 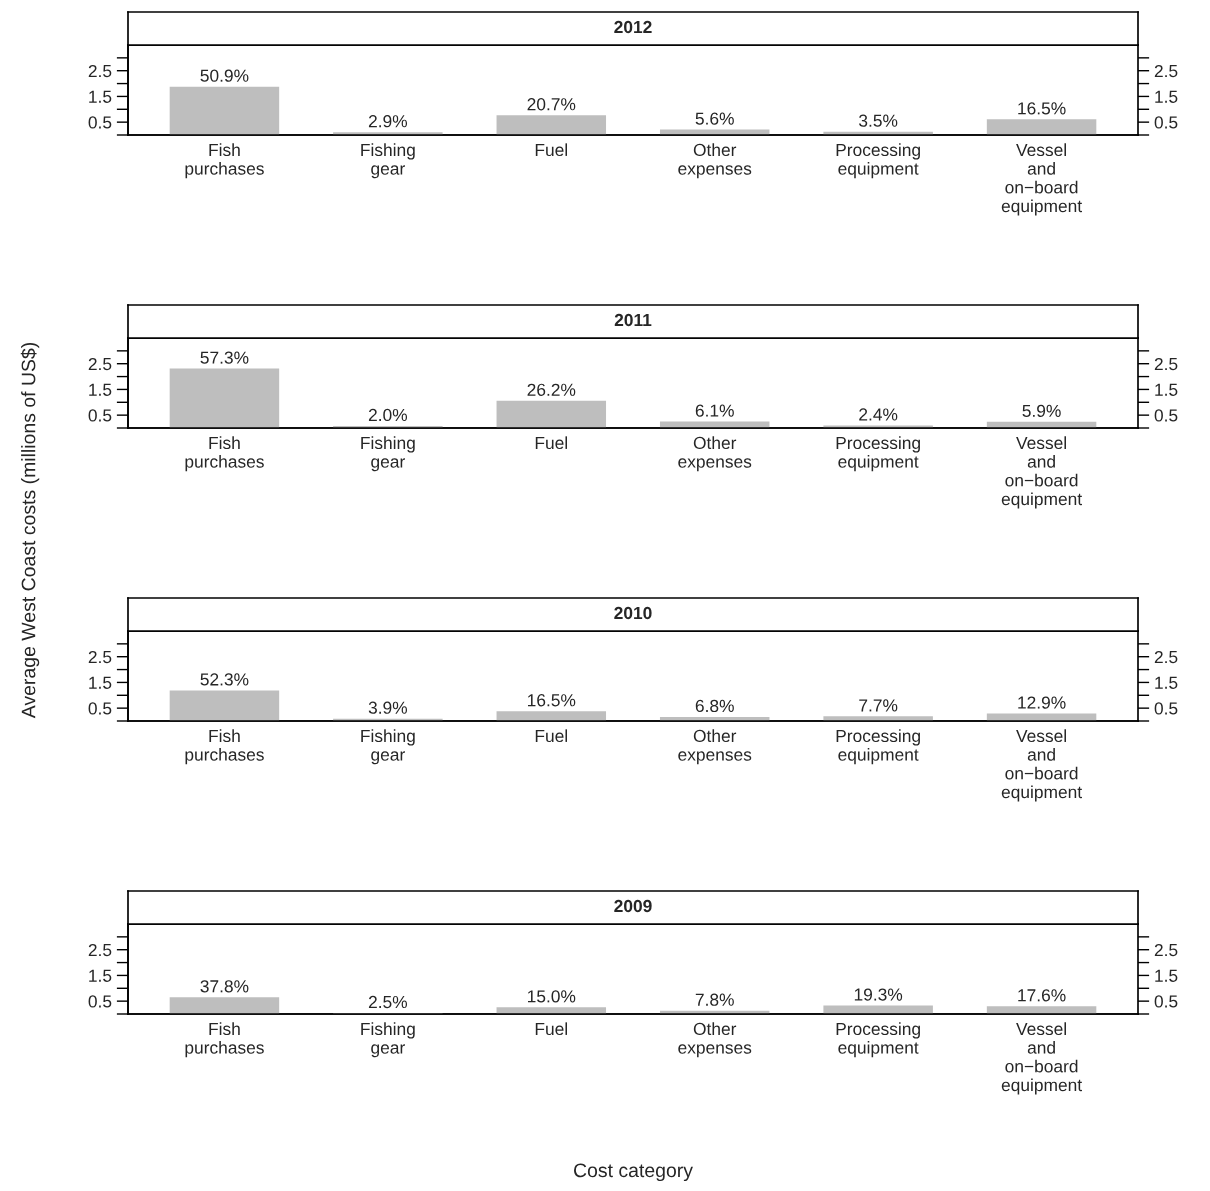 I want to click on annotation: 20.7%, so click(x=551, y=104).